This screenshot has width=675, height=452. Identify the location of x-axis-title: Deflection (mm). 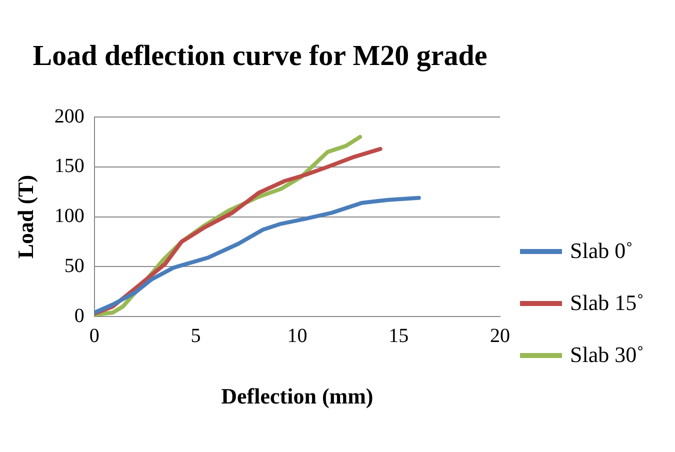
(297, 395).